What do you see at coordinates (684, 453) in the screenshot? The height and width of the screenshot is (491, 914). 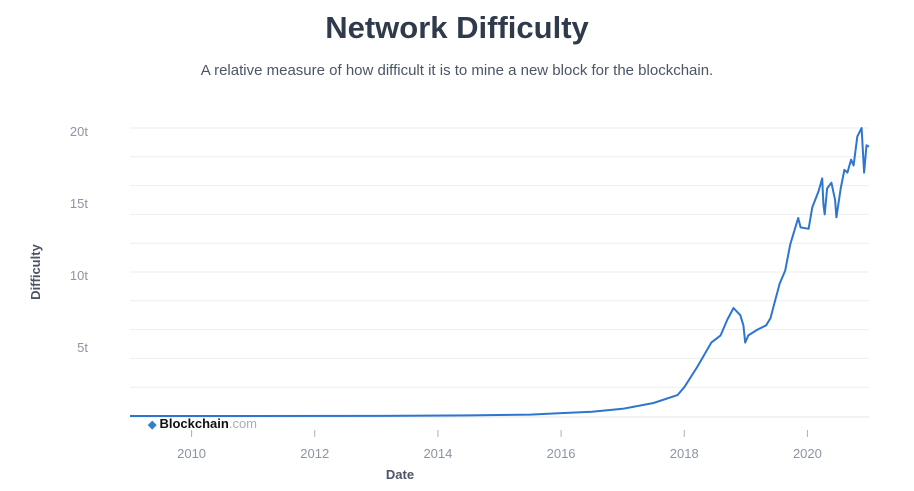 I see `x-tick-label: 2018` at bounding box center [684, 453].